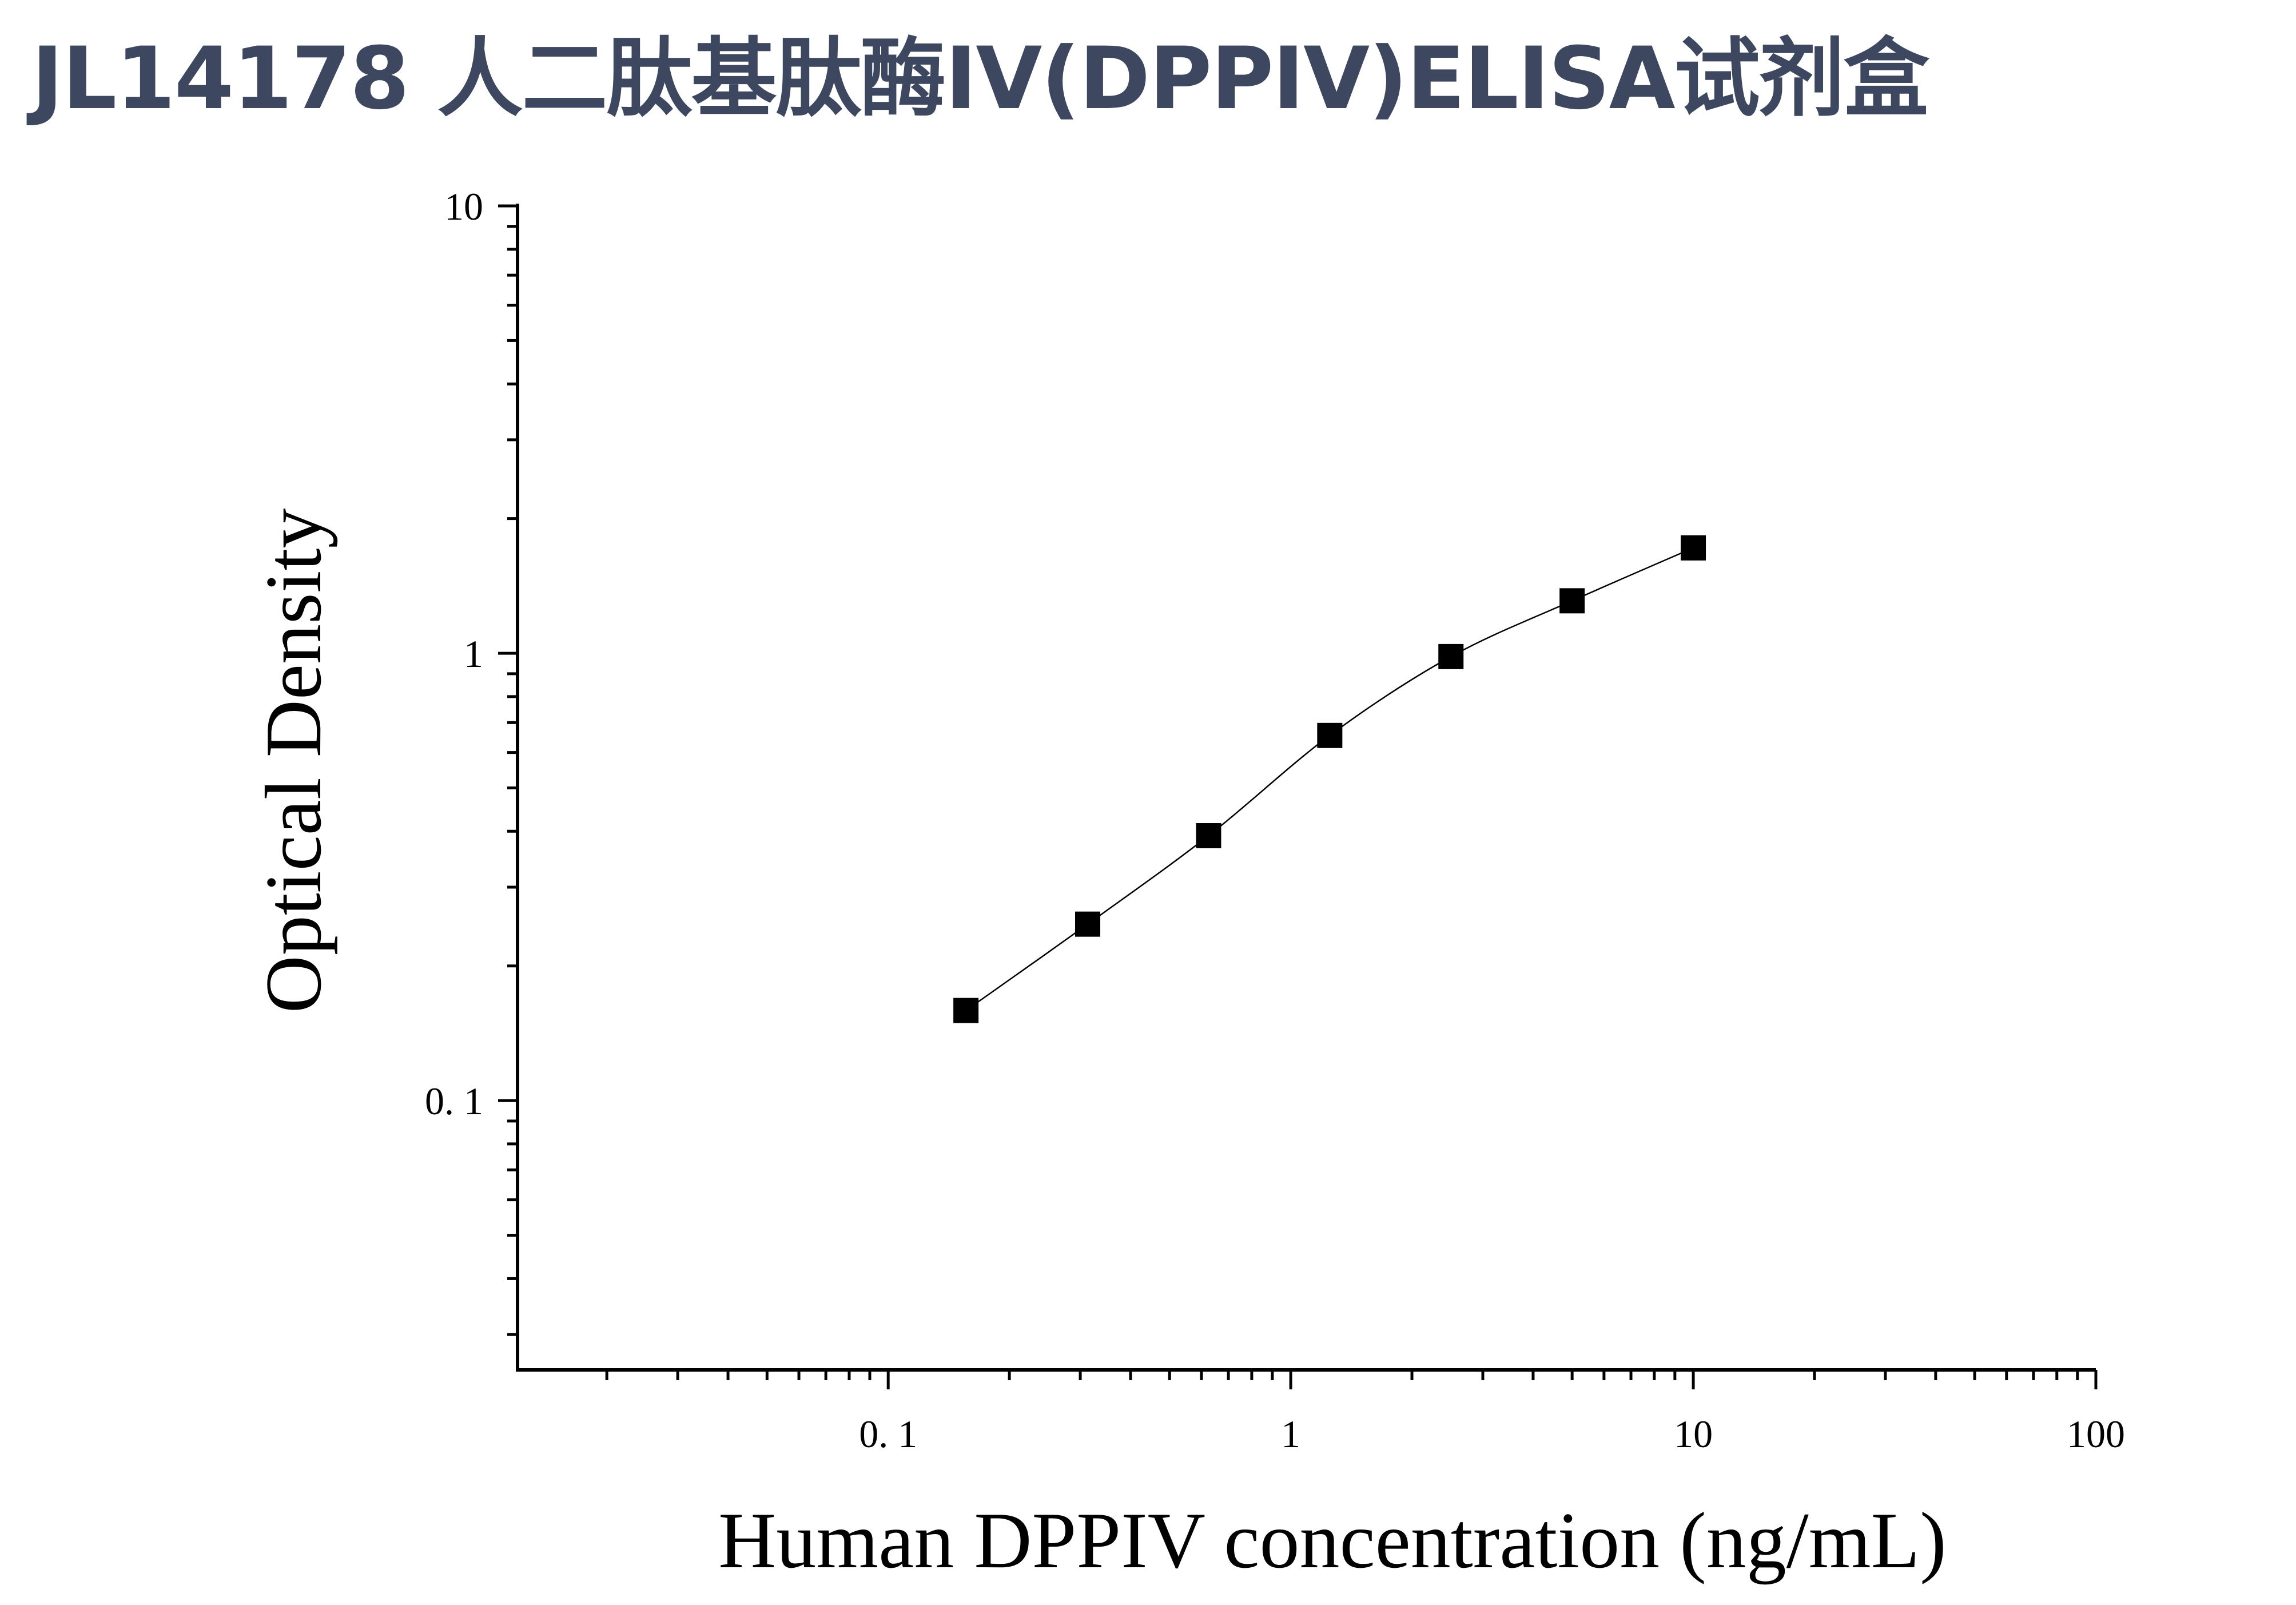 The width and height of the screenshot is (2296, 1605). Describe the element at coordinates (888, 1434) in the screenshot. I see `x-tick-label: 0. 1` at that location.